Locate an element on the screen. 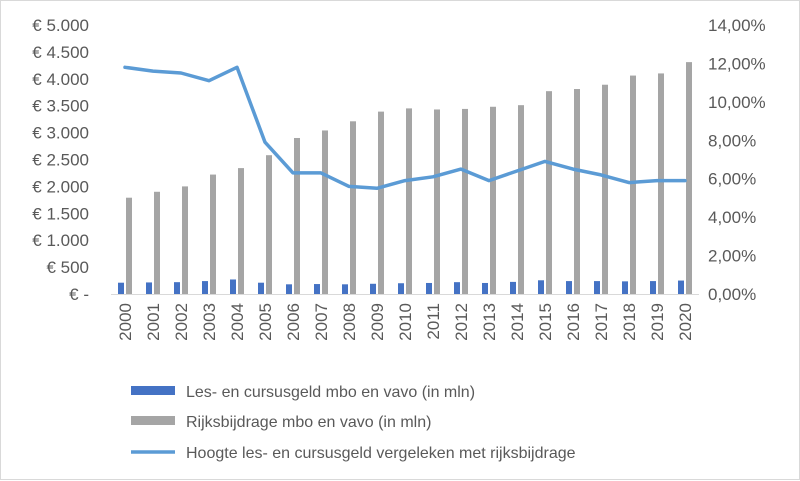 The image size is (800, 481). bar-rijksbijdrage-2017 is located at coordinates (605, 189).